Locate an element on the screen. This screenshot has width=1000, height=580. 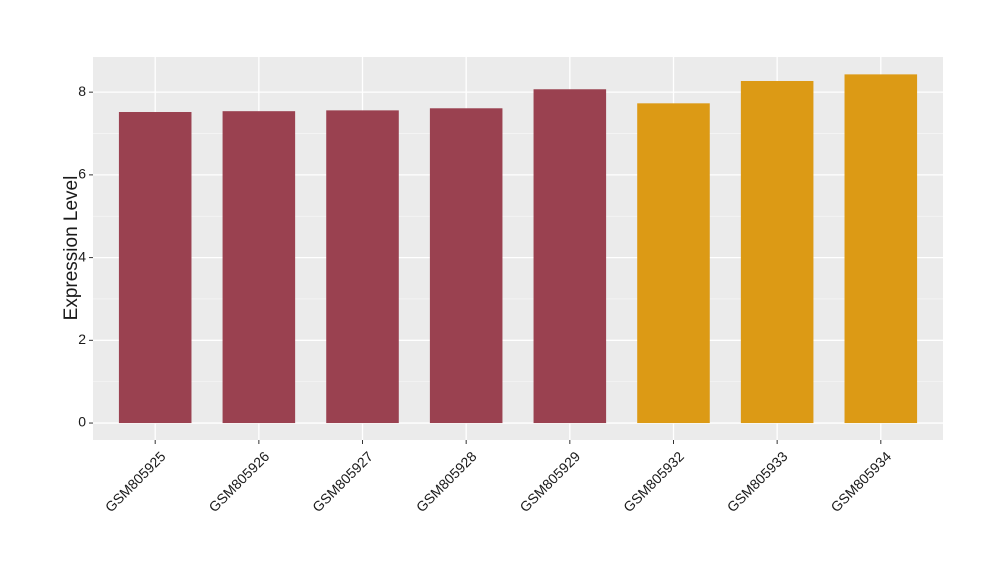
y-tick-label: 6 is located at coordinates (82, 174).